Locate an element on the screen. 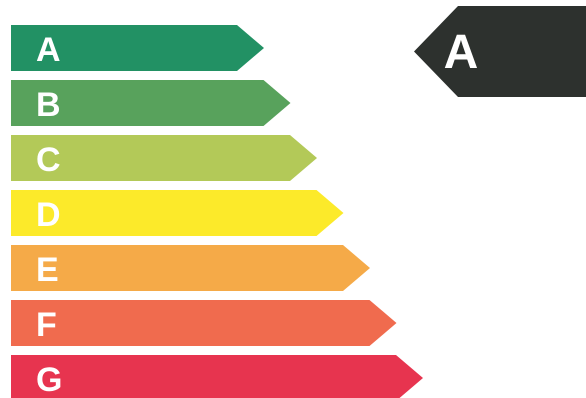 This screenshot has height=398, width=586. rating-bar-e is located at coordinates (190, 268).